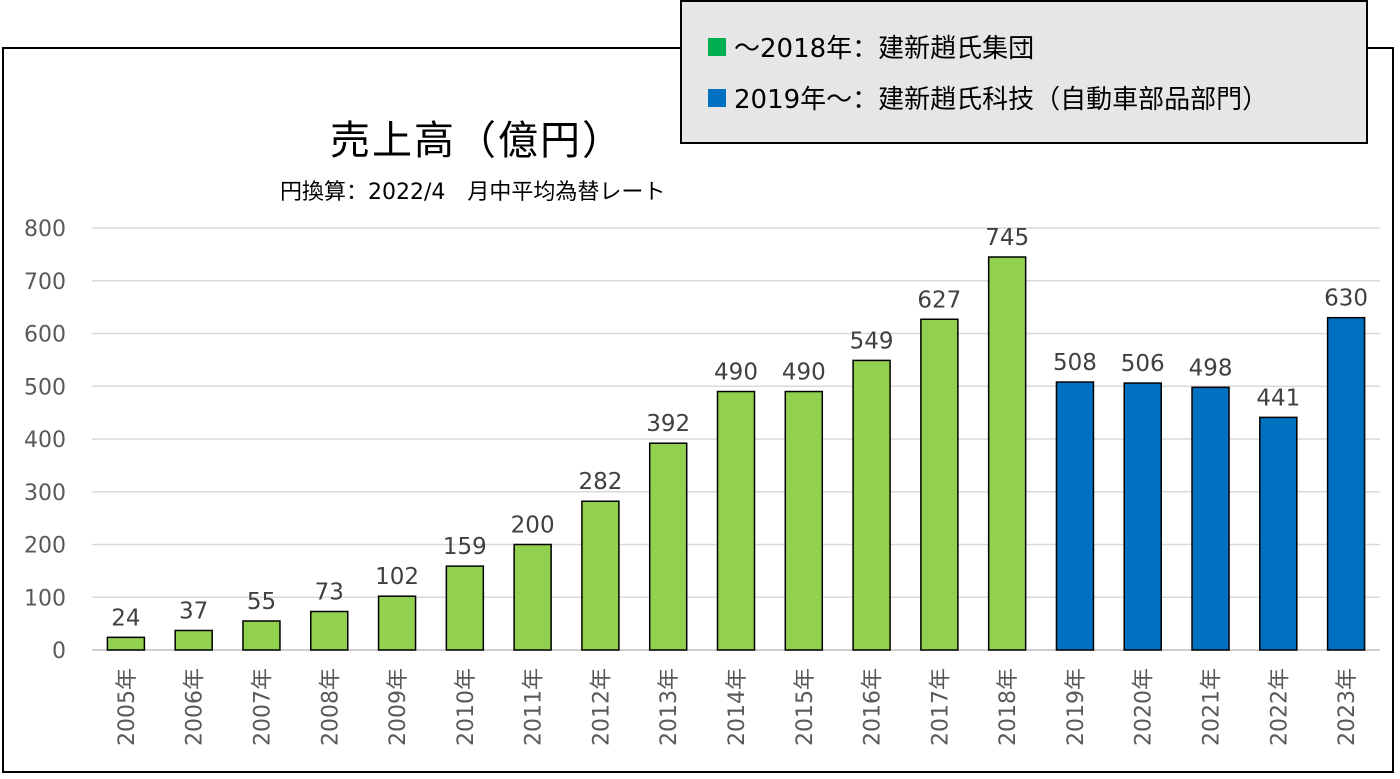 The height and width of the screenshot is (779, 1400). What do you see at coordinates (1007, 453) in the screenshot?
I see `bar-2018年` at bounding box center [1007, 453].